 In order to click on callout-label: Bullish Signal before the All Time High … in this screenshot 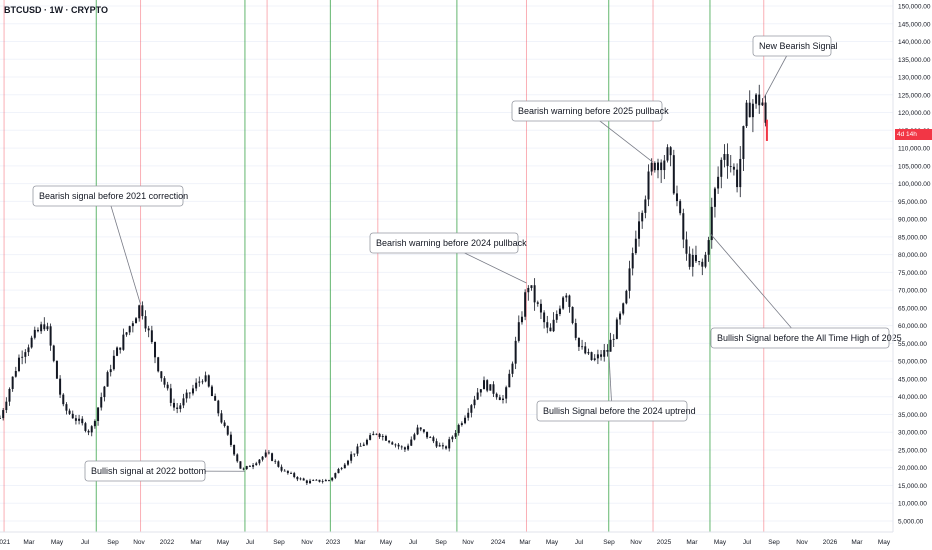, I will do `click(809, 338)`.